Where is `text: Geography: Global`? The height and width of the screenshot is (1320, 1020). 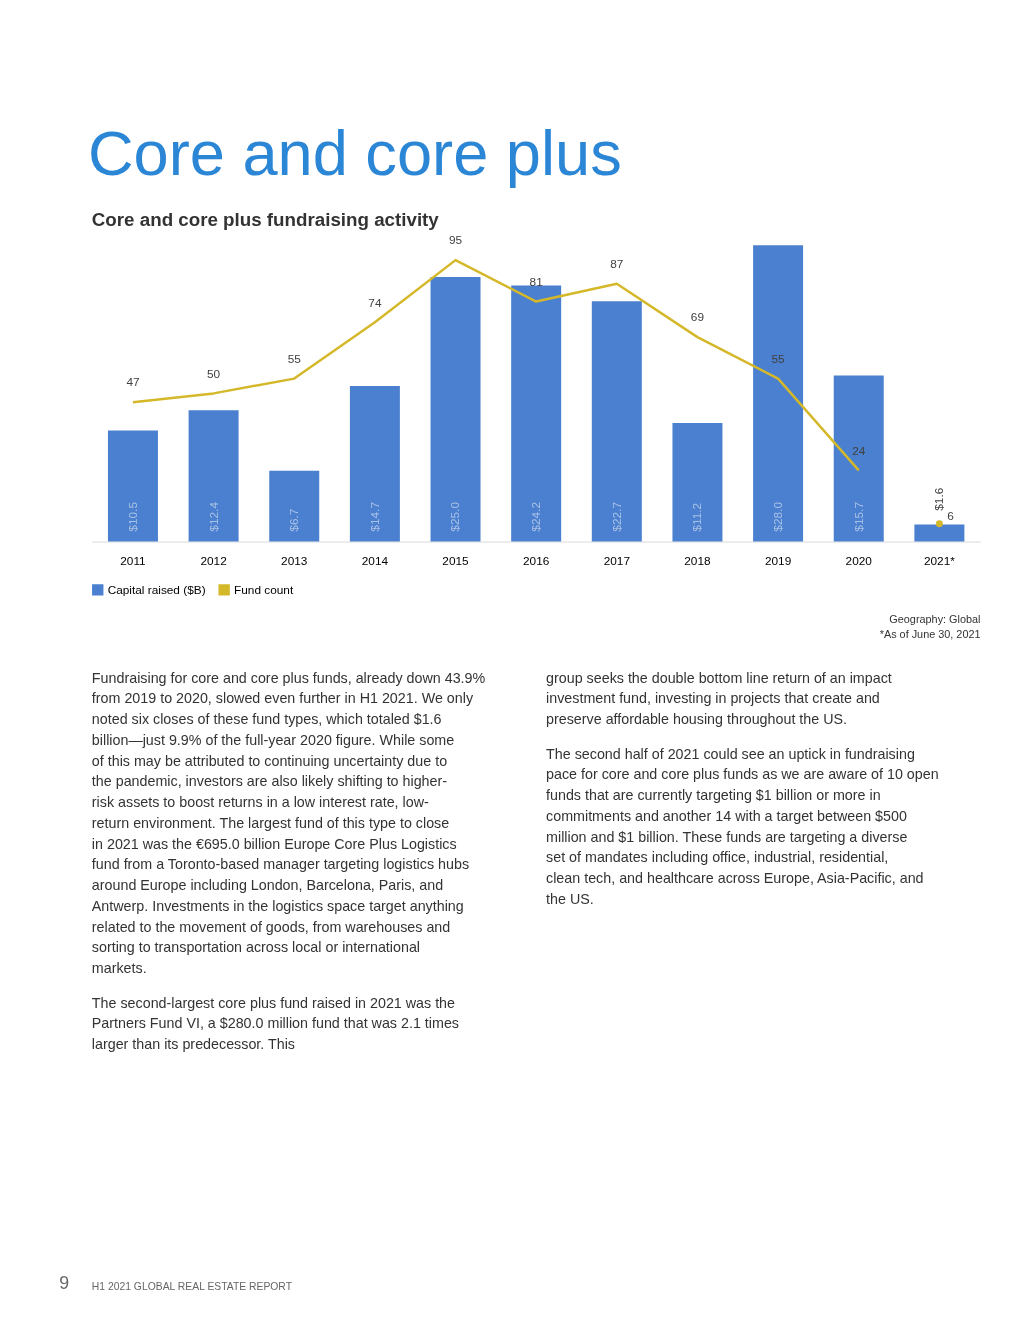
text: Geography: Global is located at coordinates (935, 619).